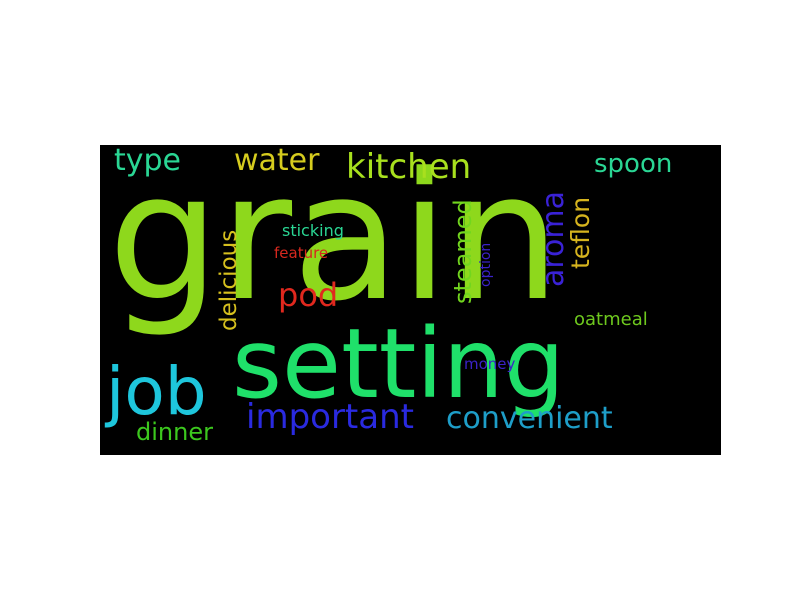 The width and height of the screenshot is (800, 600). Describe the element at coordinates (398, 364) in the screenshot. I see `word-setting: setting` at that location.